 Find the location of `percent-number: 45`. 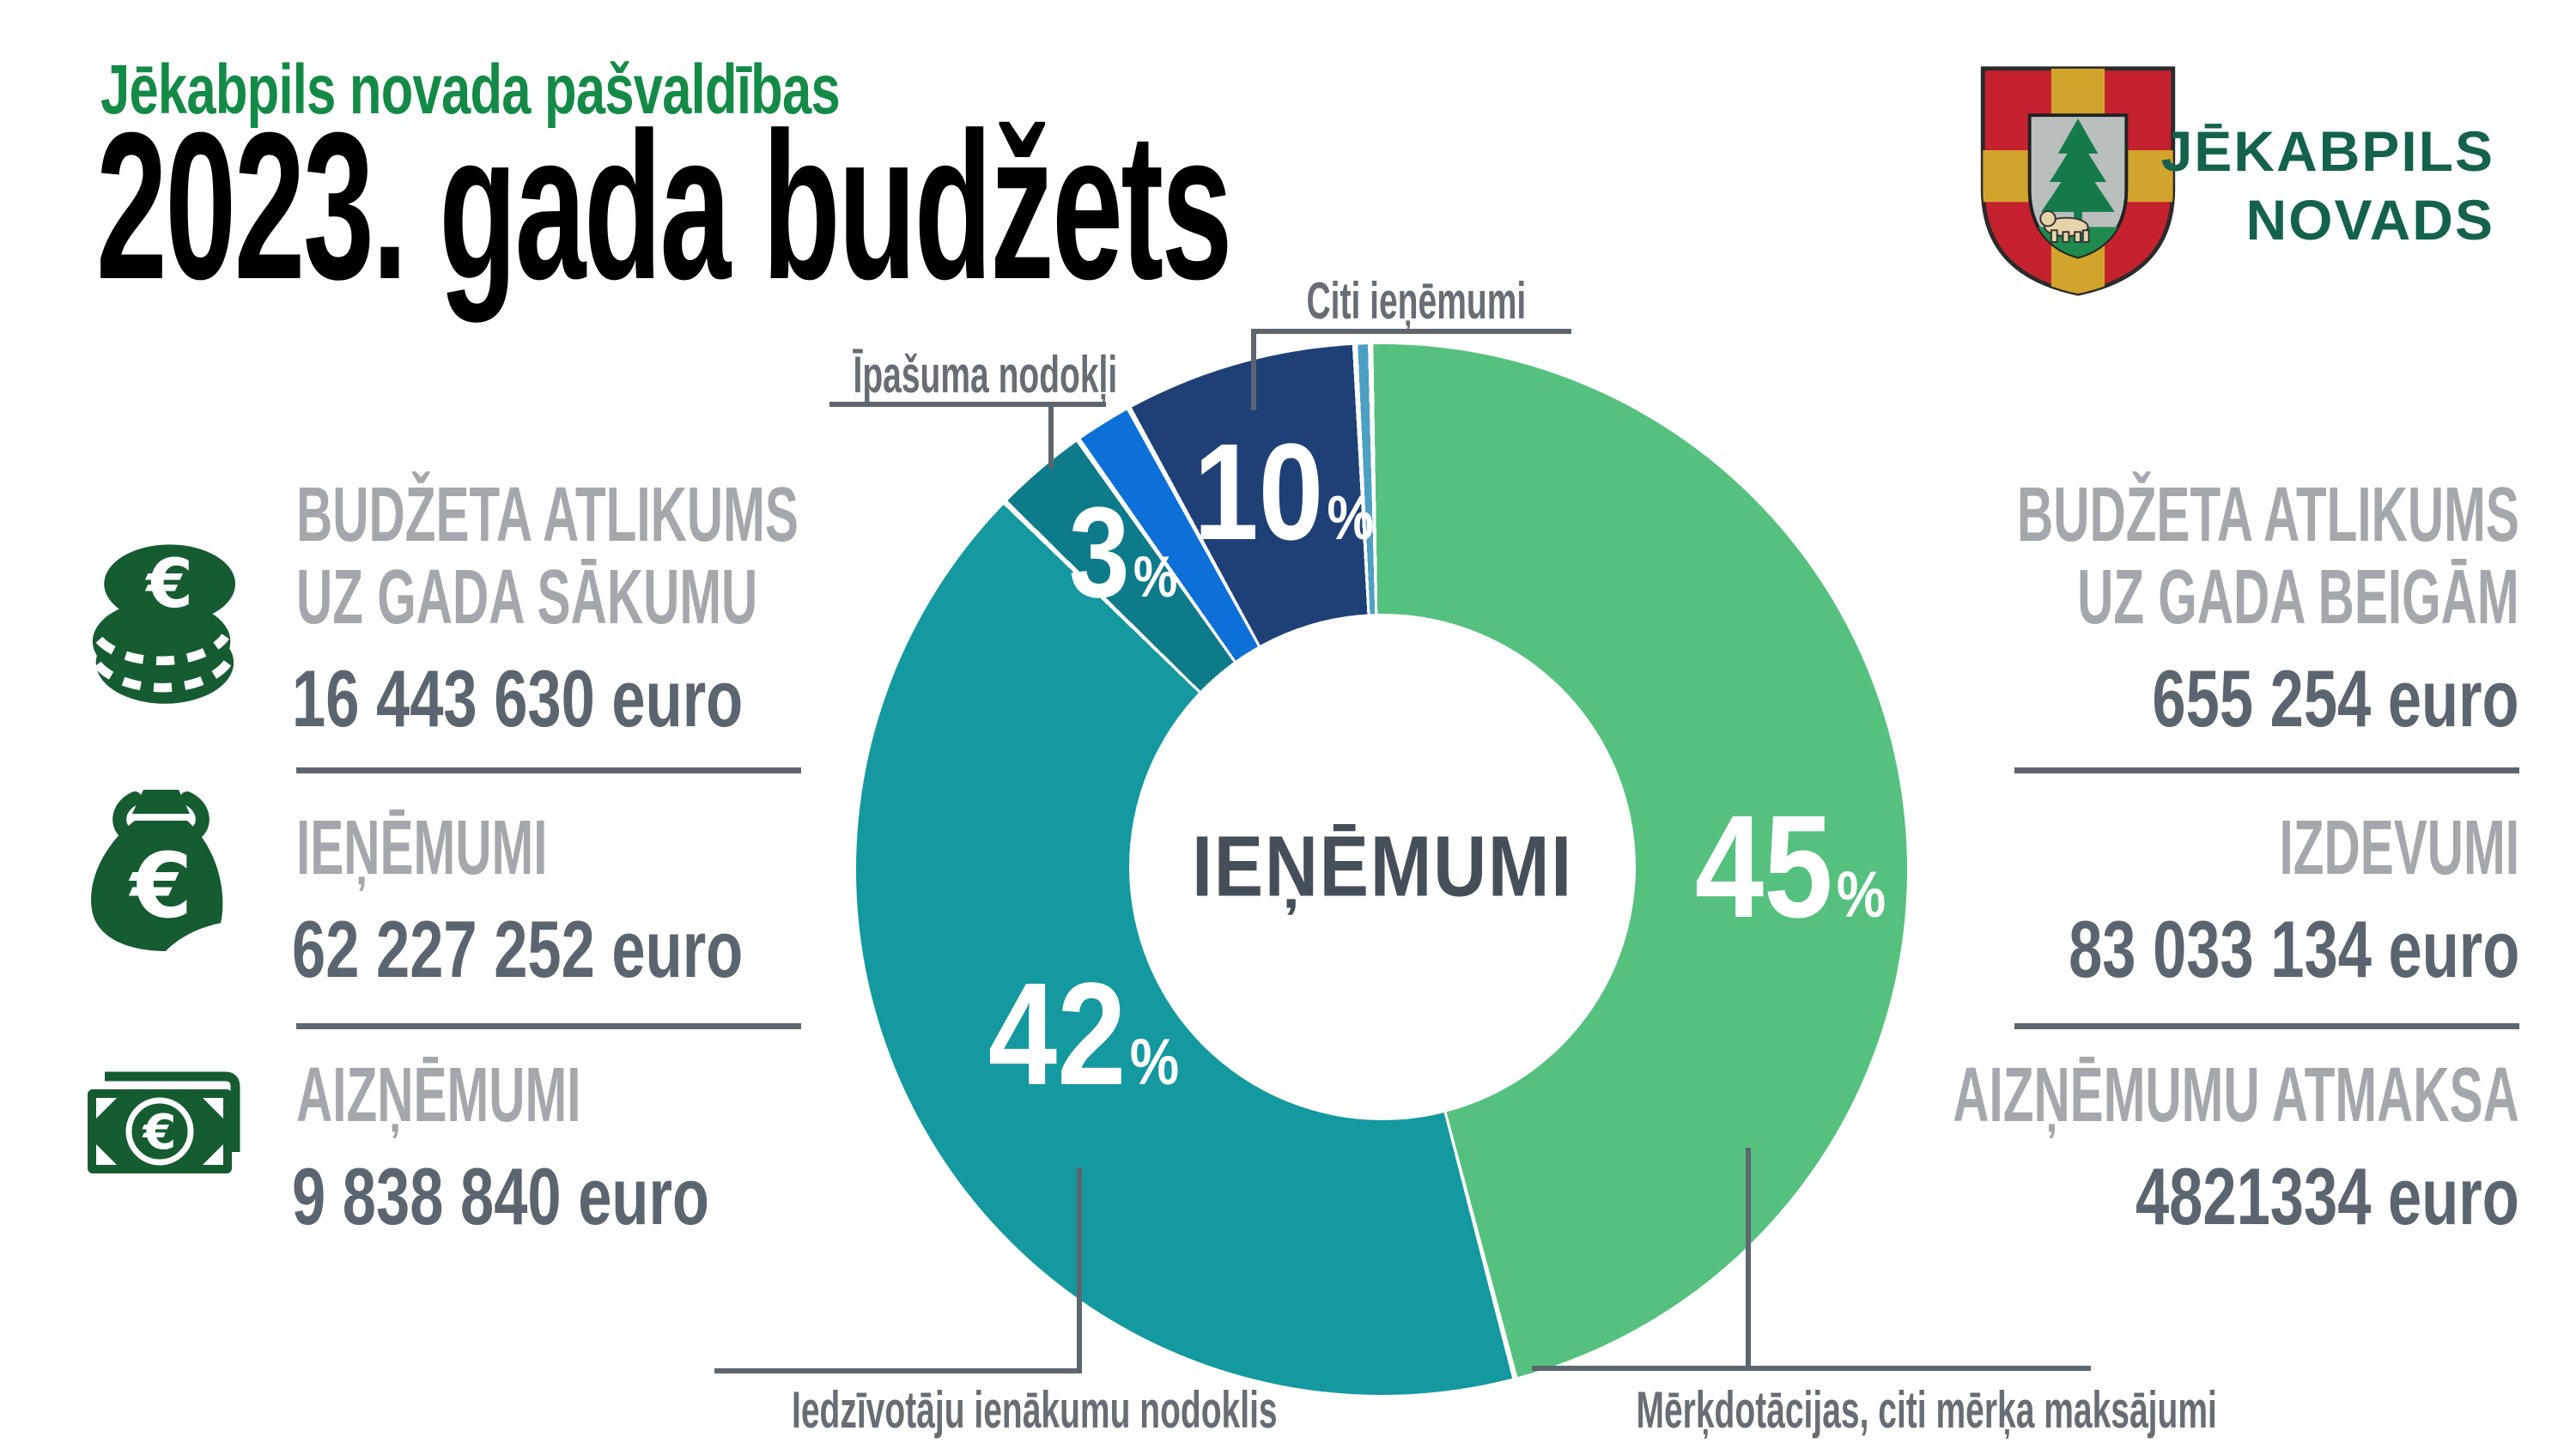

percent-number: 45 is located at coordinates (1763, 867).